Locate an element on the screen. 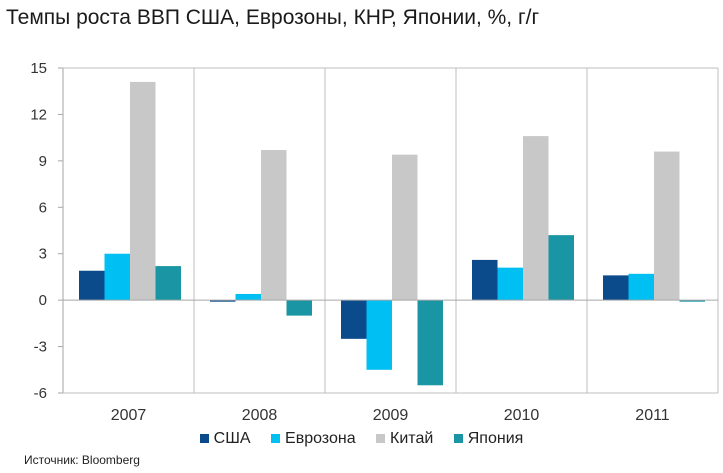  legend-swatch-japan is located at coordinates (458, 439).